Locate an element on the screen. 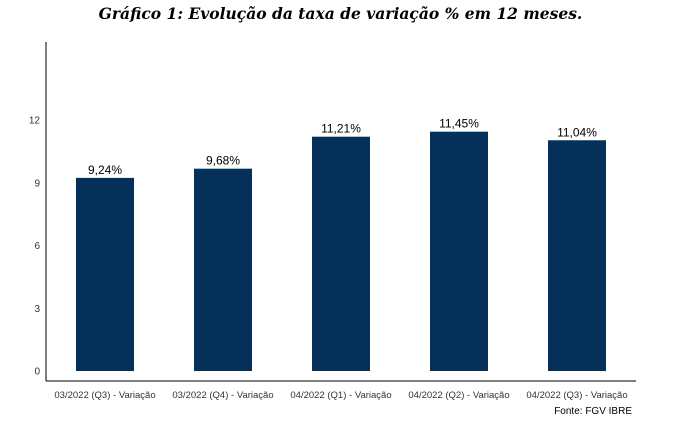 The width and height of the screenshot is (681, 438). y-tick-label: 3 is located at coordinates (37, 309).